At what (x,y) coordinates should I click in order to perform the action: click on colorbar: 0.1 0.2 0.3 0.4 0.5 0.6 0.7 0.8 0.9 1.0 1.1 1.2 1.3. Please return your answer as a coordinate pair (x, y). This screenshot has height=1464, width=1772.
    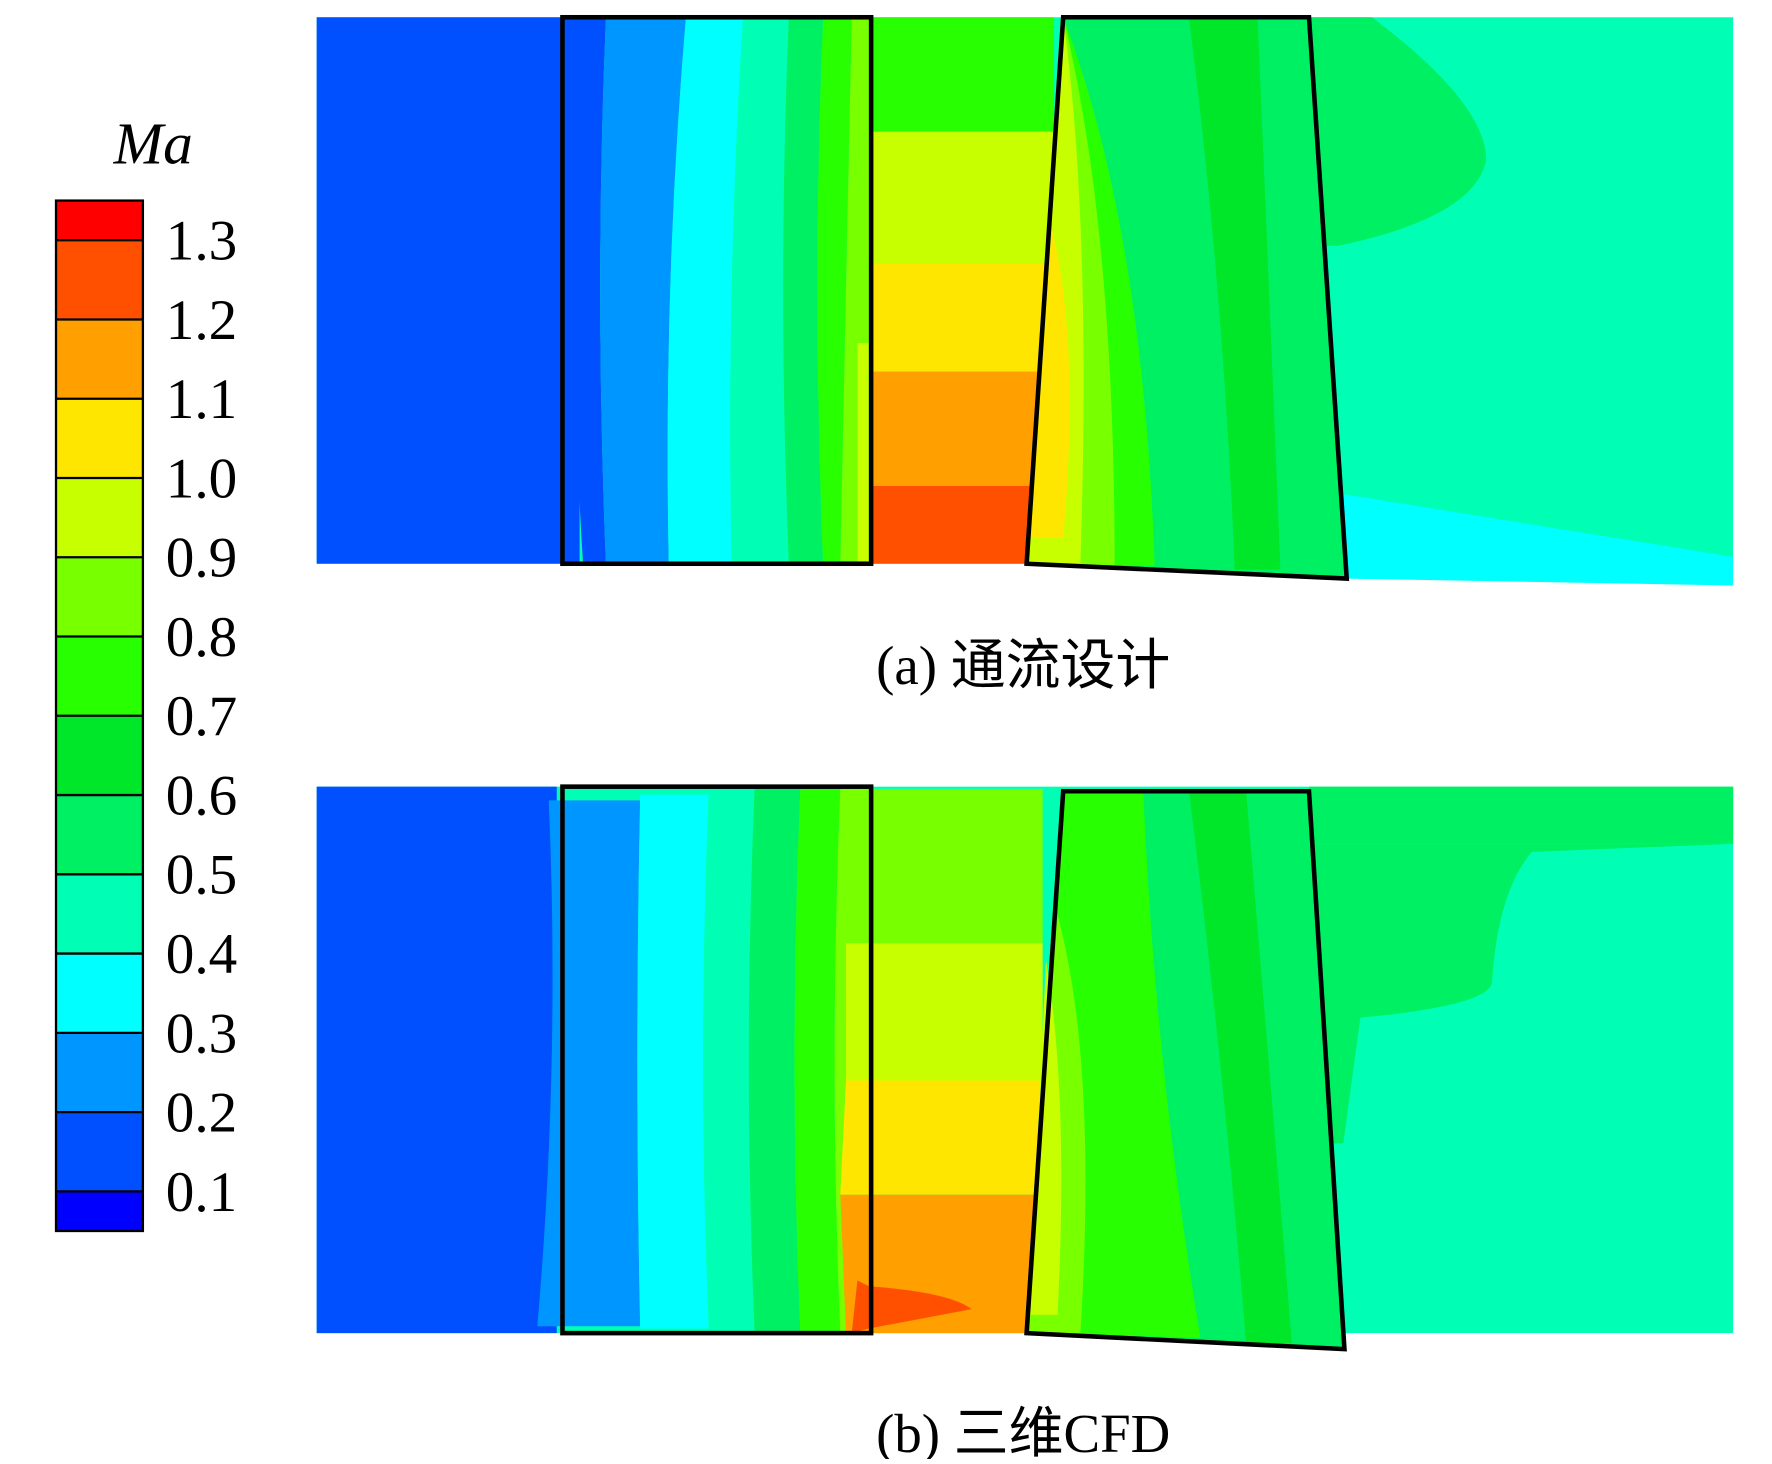
    Looking at the image, I should click on (145, 716).